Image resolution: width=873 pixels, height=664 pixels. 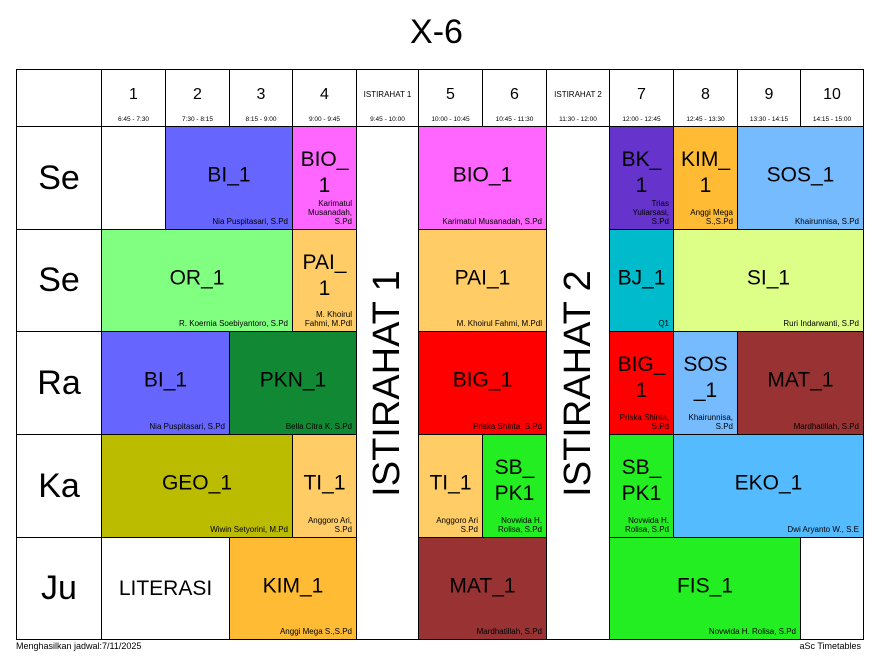 I want to click on day-label: Ka, so click(x=59, y=486).